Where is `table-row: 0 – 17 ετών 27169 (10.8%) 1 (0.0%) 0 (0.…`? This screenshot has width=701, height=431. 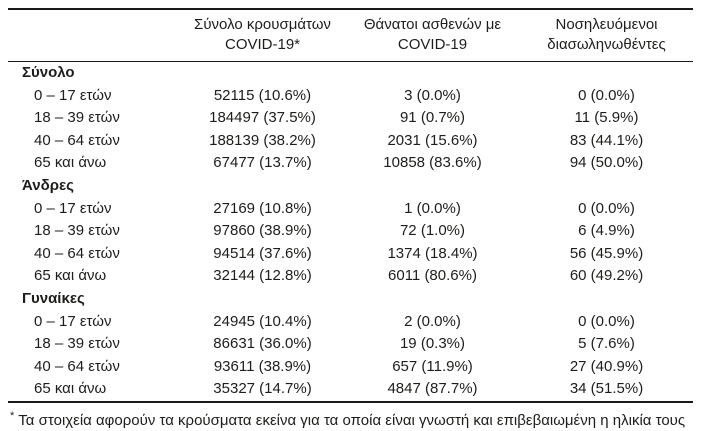
table-row: 0 – 17 ετών 27169 (10.8%) 1 (0.0%) 0 (0.… is located at coordinates (350, 209).